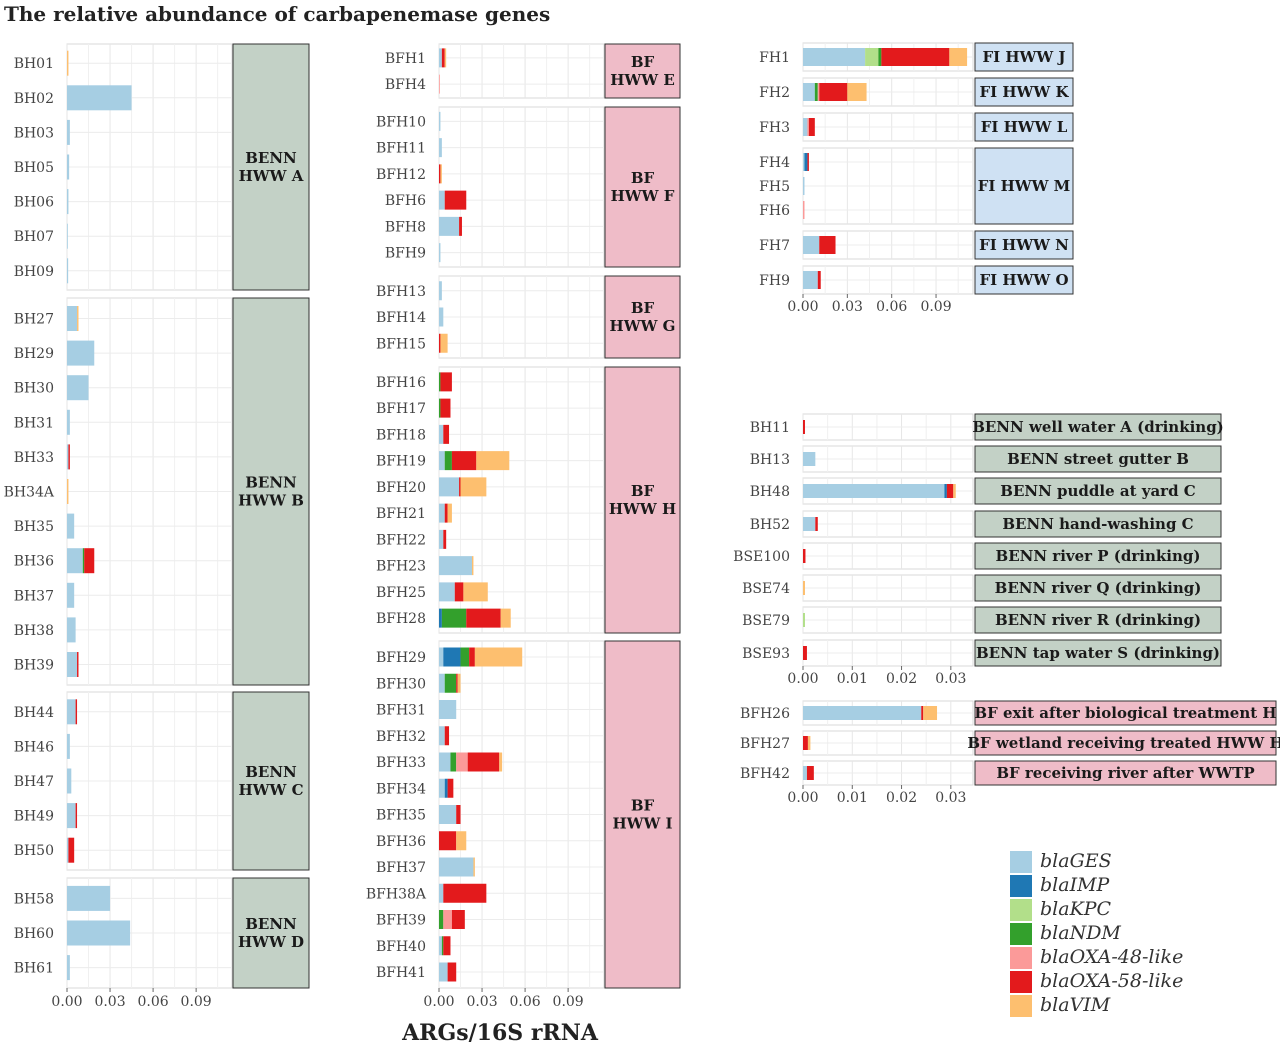 The image size is (1280, 1053). Describe the element at coordinates (447, 592) in the screenshot. I see `bar-bfh25-blages` at that location.